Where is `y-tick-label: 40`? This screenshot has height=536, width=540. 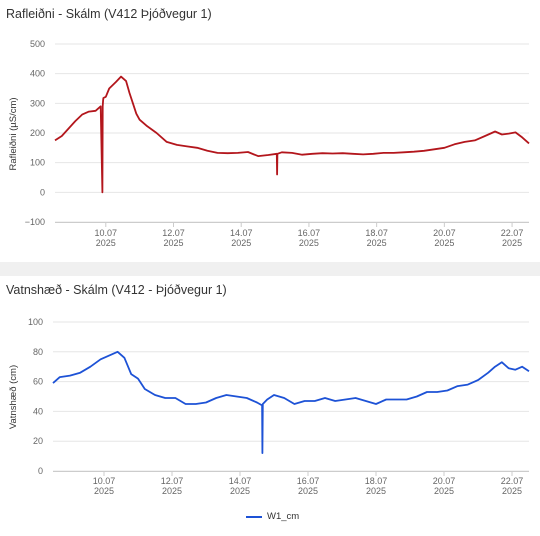 y-tick-label: 40 is located at coordinates (38, 411).